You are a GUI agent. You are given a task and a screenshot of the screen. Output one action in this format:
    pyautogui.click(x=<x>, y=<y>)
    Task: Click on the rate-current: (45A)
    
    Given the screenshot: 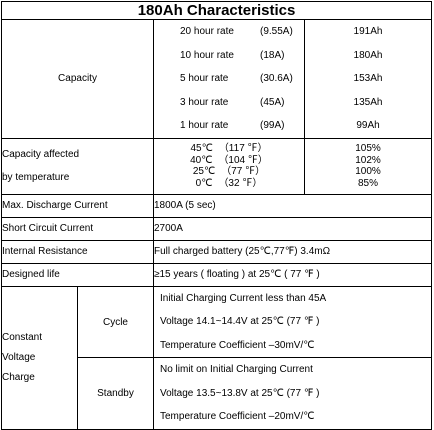 What is the action you would take?
    pyautogui.click(x=272, y=102)
    